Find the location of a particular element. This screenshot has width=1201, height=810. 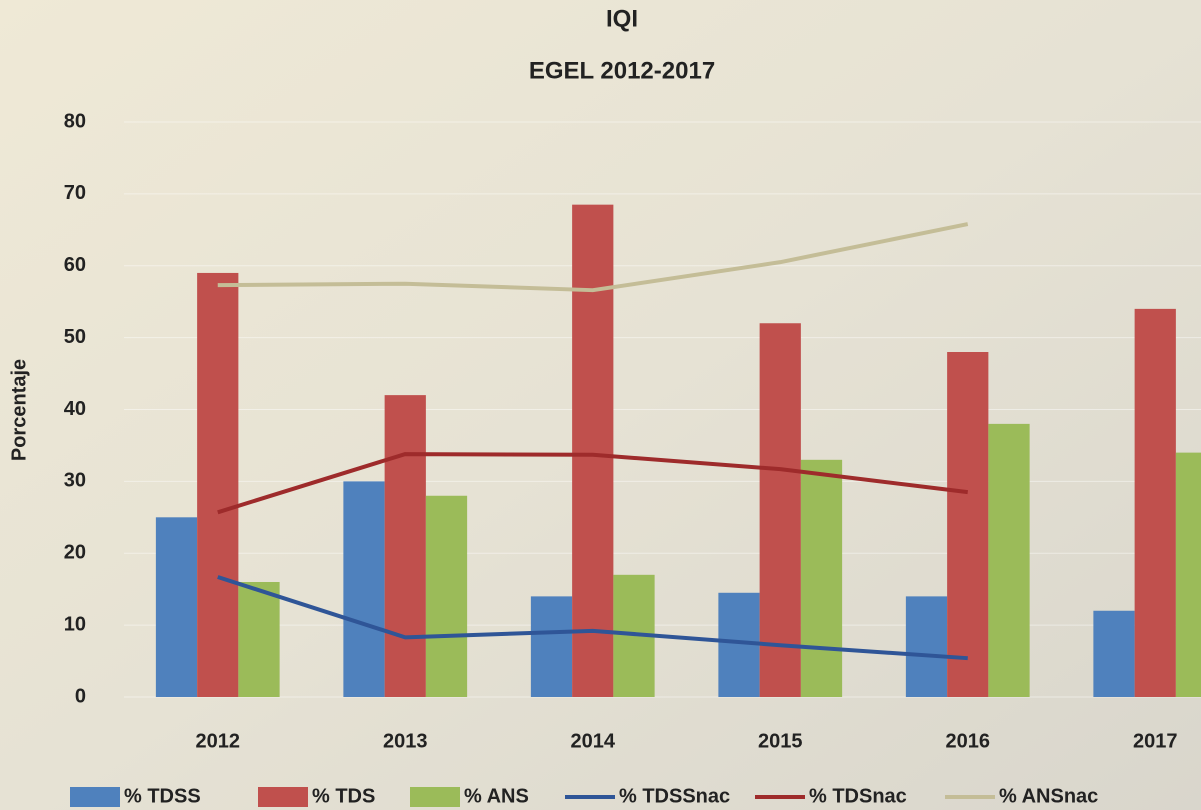

x-tick-label: 2012 is located at coordinates (218, 741).